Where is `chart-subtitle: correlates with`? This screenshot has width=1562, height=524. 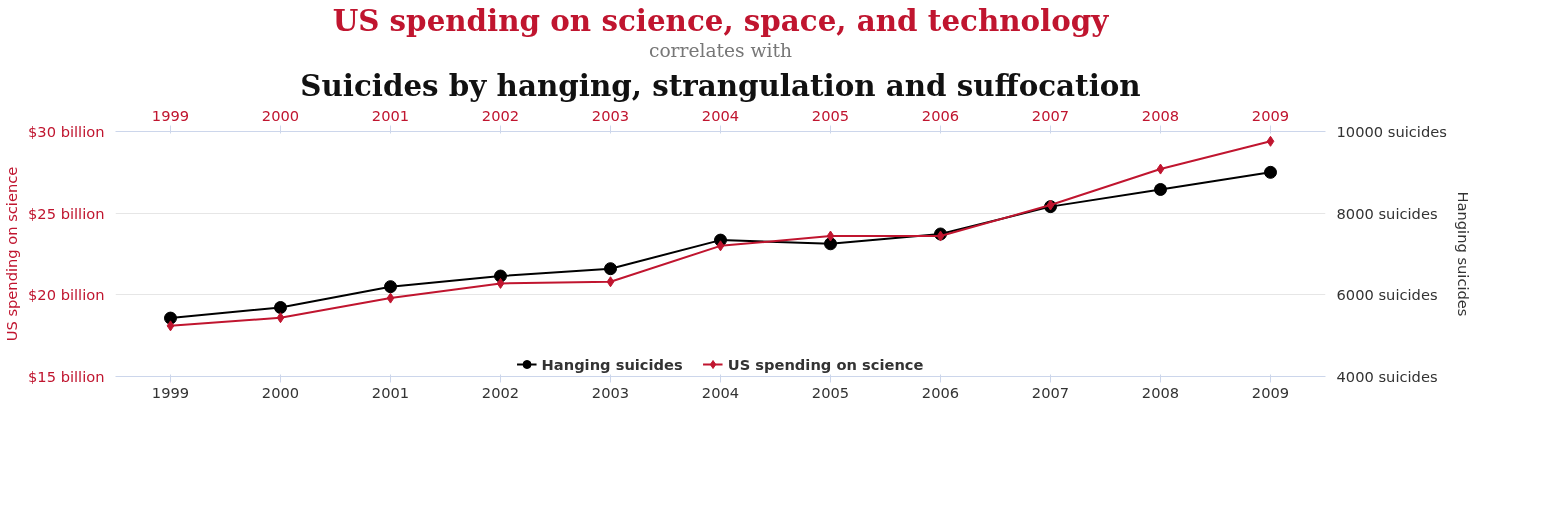
chart-subtitle: correlates with is located at coordinates (720, 50).